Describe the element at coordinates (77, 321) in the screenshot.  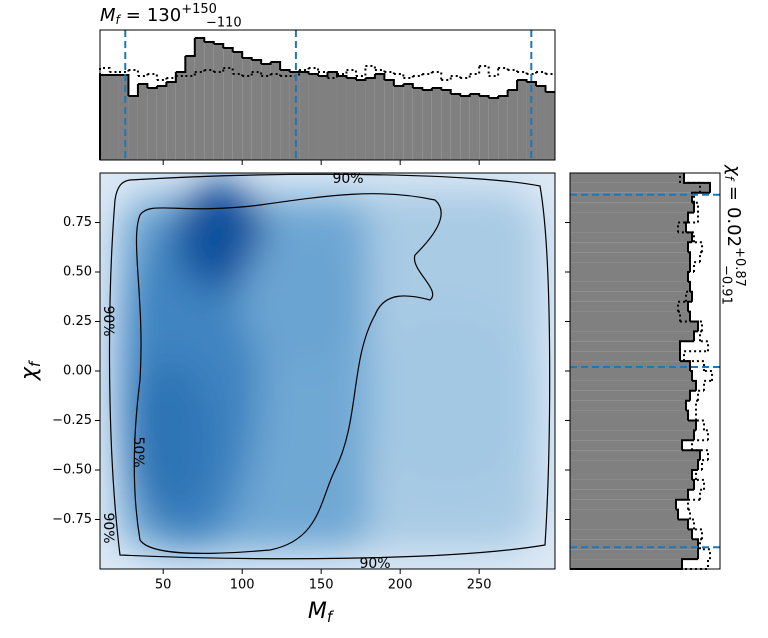
I see `y-tick-label: 0.25` at that location.